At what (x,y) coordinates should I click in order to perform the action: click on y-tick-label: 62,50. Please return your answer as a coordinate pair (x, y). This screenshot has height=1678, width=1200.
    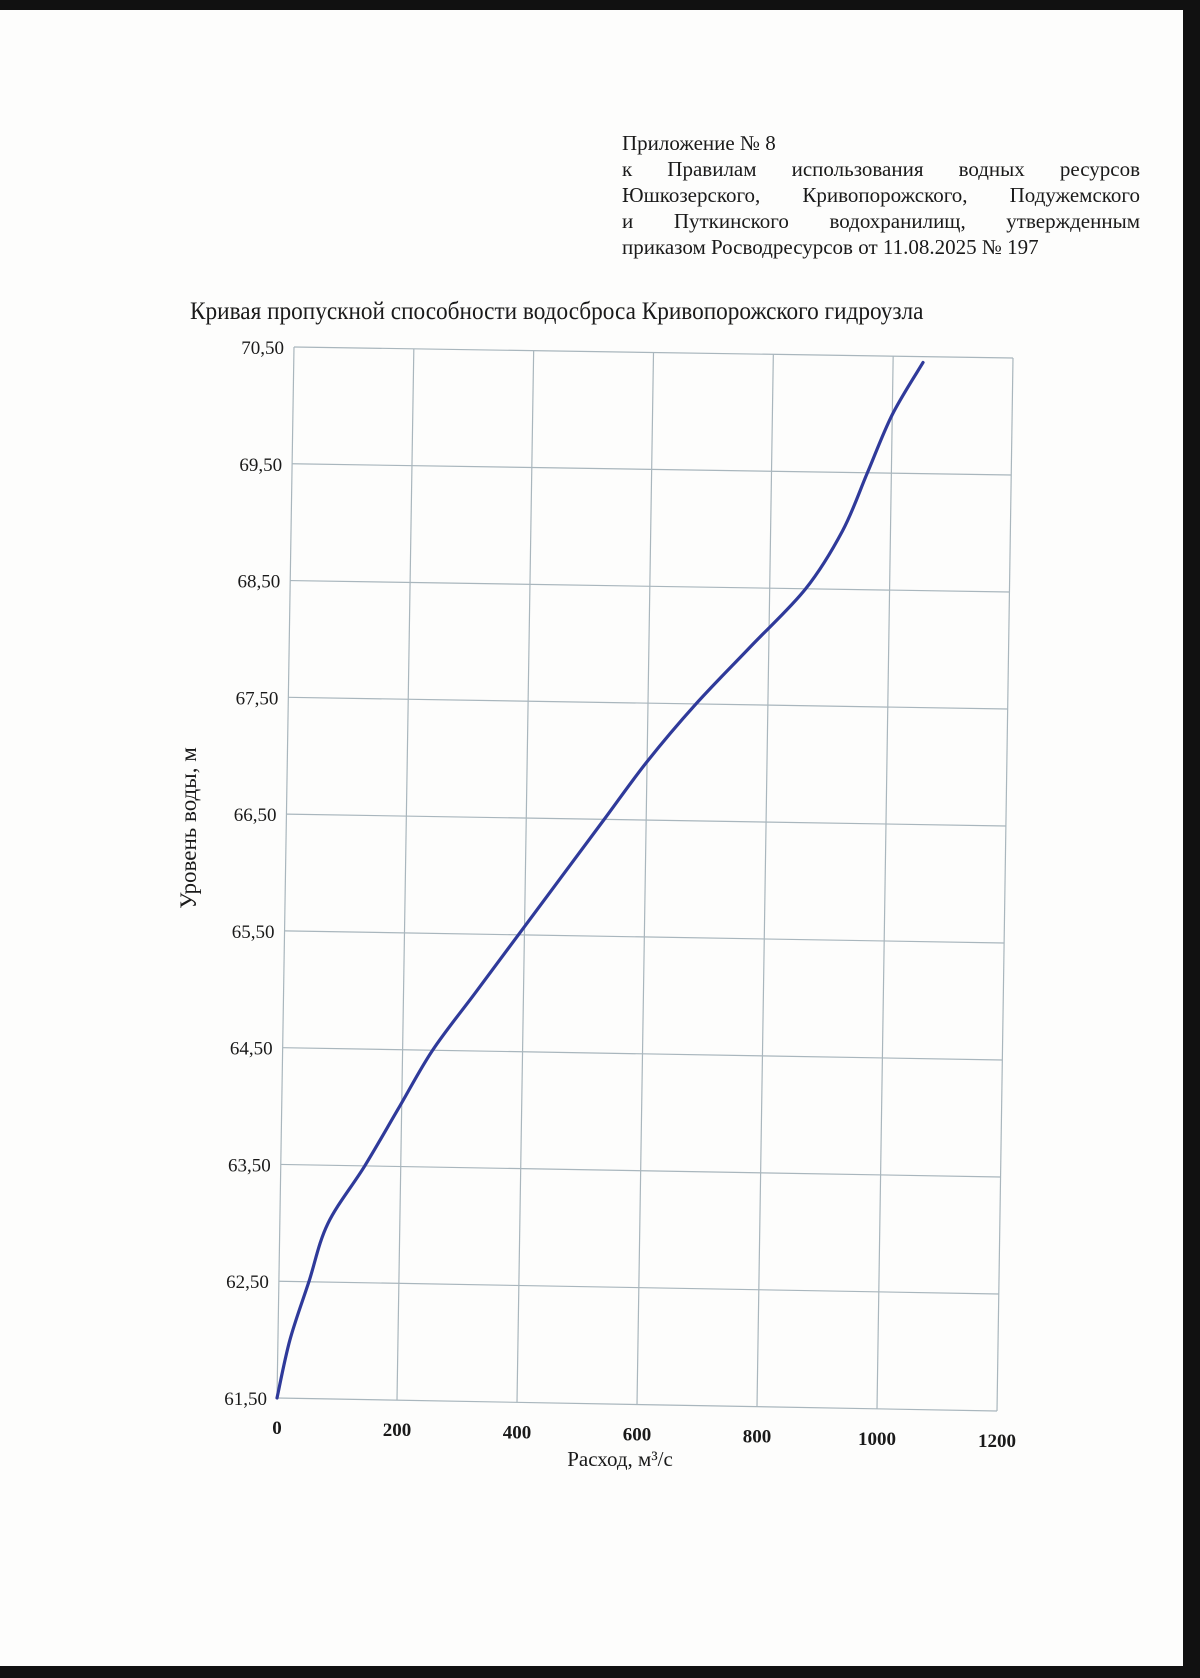
    Looking at the image, I should click on (247, 1282).